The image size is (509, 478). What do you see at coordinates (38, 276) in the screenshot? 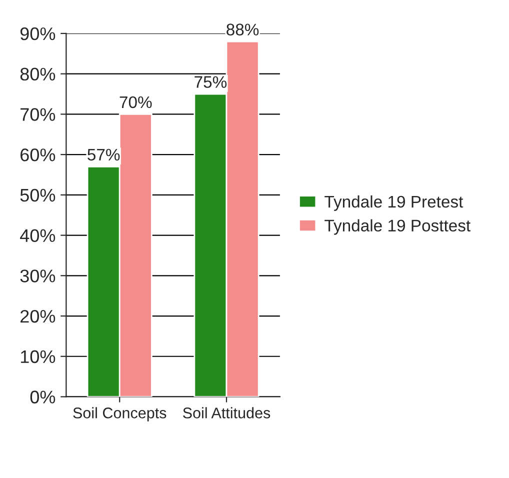
I see `y-tick-label: 30%` at bounding box center [38, 276].